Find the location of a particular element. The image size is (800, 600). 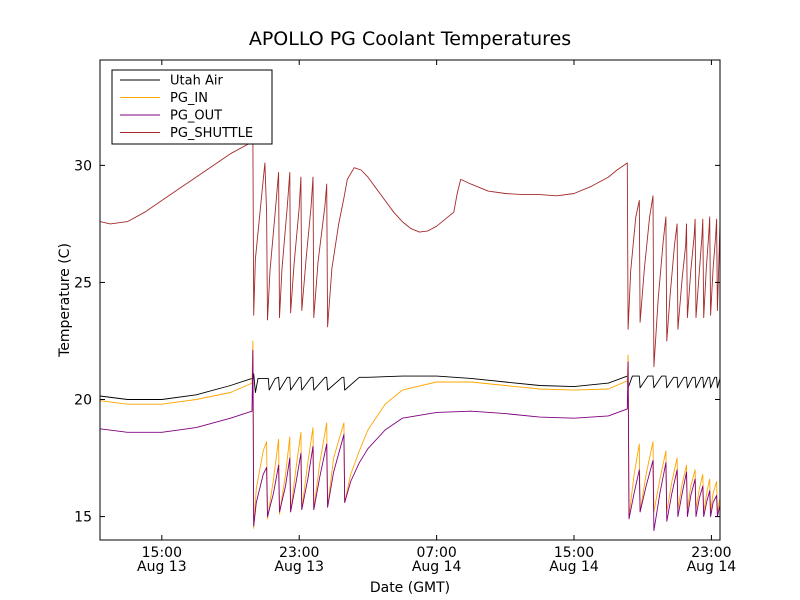

y-tick-label: 20 is located at coordinates (83, 401).